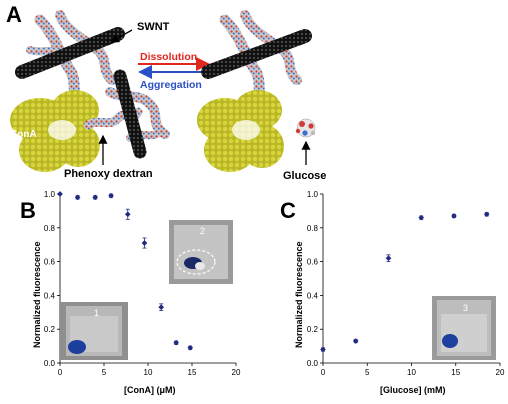  What do you see at coordinates (202, 231) in the screenshot?
I see `inset-2-label: 2` at bounding box center [202, 231].